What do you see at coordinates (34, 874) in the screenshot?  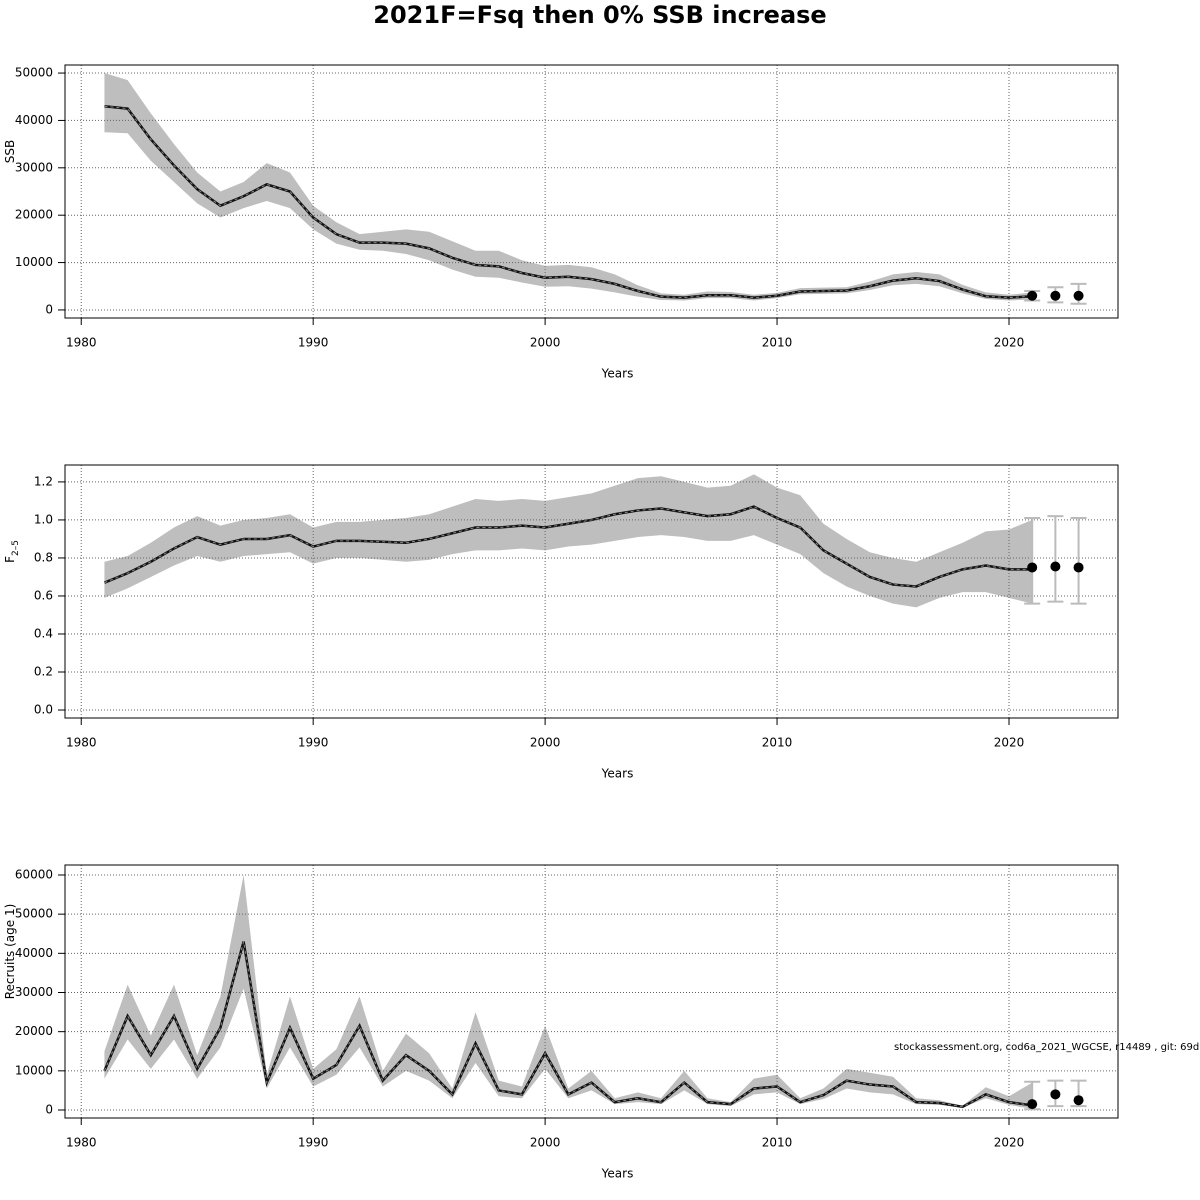 I see `y-tick-label: 60000` at bounding box center [34, 874].